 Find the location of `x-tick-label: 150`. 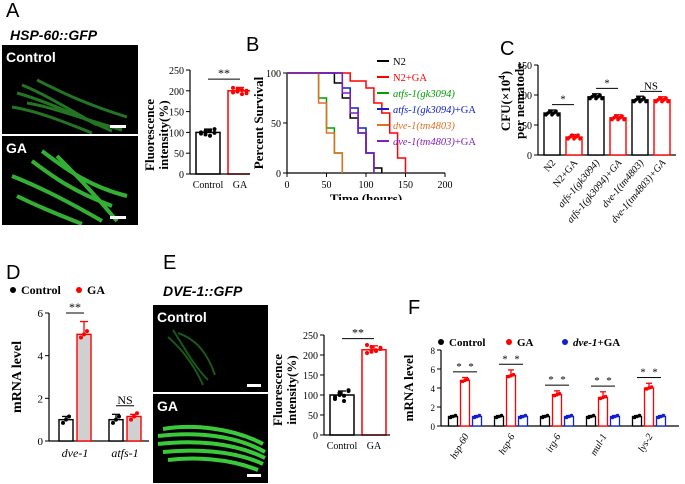

x-tick-label: 150 is located at coordinates (405, 185).